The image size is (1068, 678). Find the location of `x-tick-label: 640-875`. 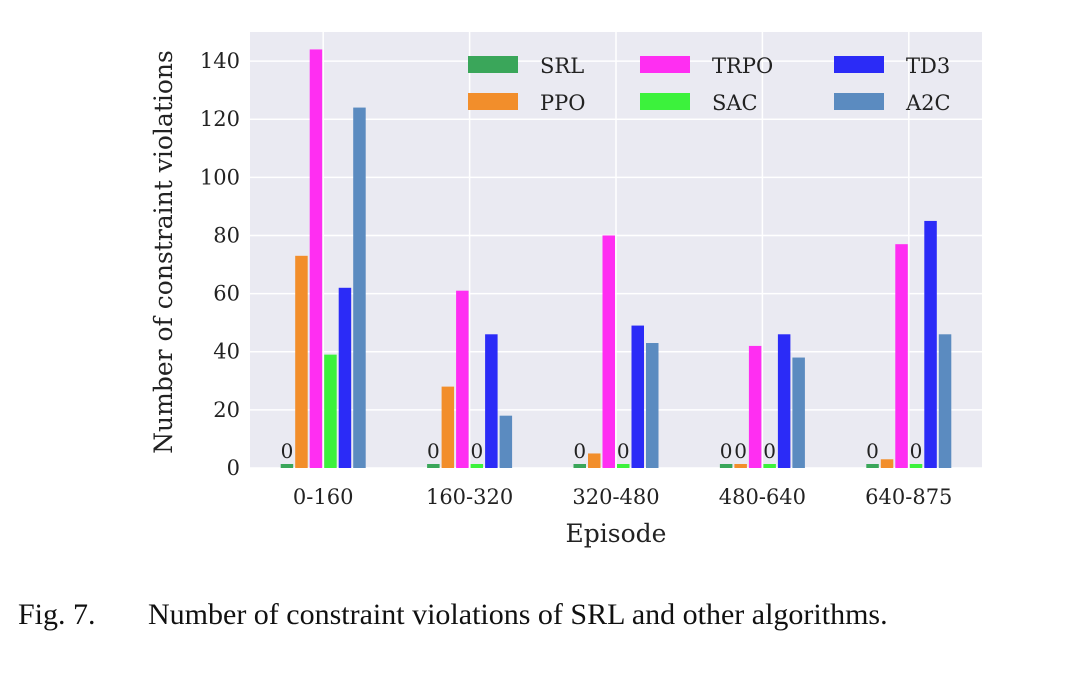

x-tick-label: 640-875 is located at coordinates (908, 497).